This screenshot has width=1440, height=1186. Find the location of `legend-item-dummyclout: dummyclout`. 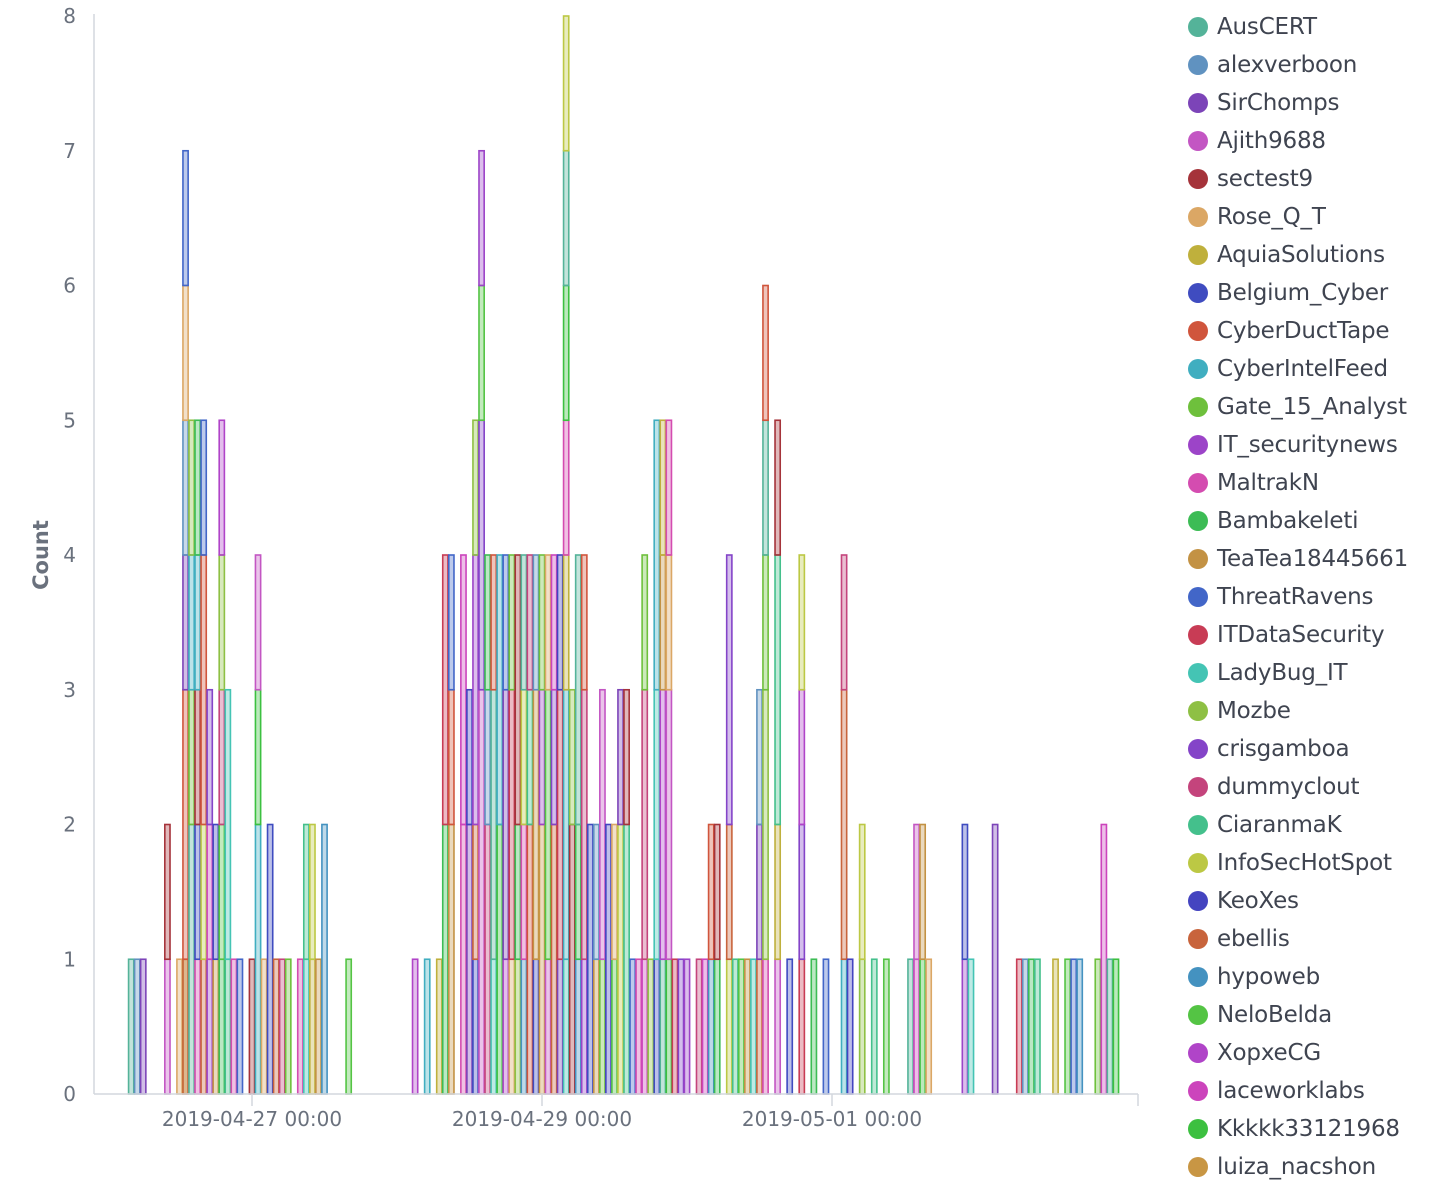

legend-item-dummyclout: dummyclout is located at coordinates (1313, 787).